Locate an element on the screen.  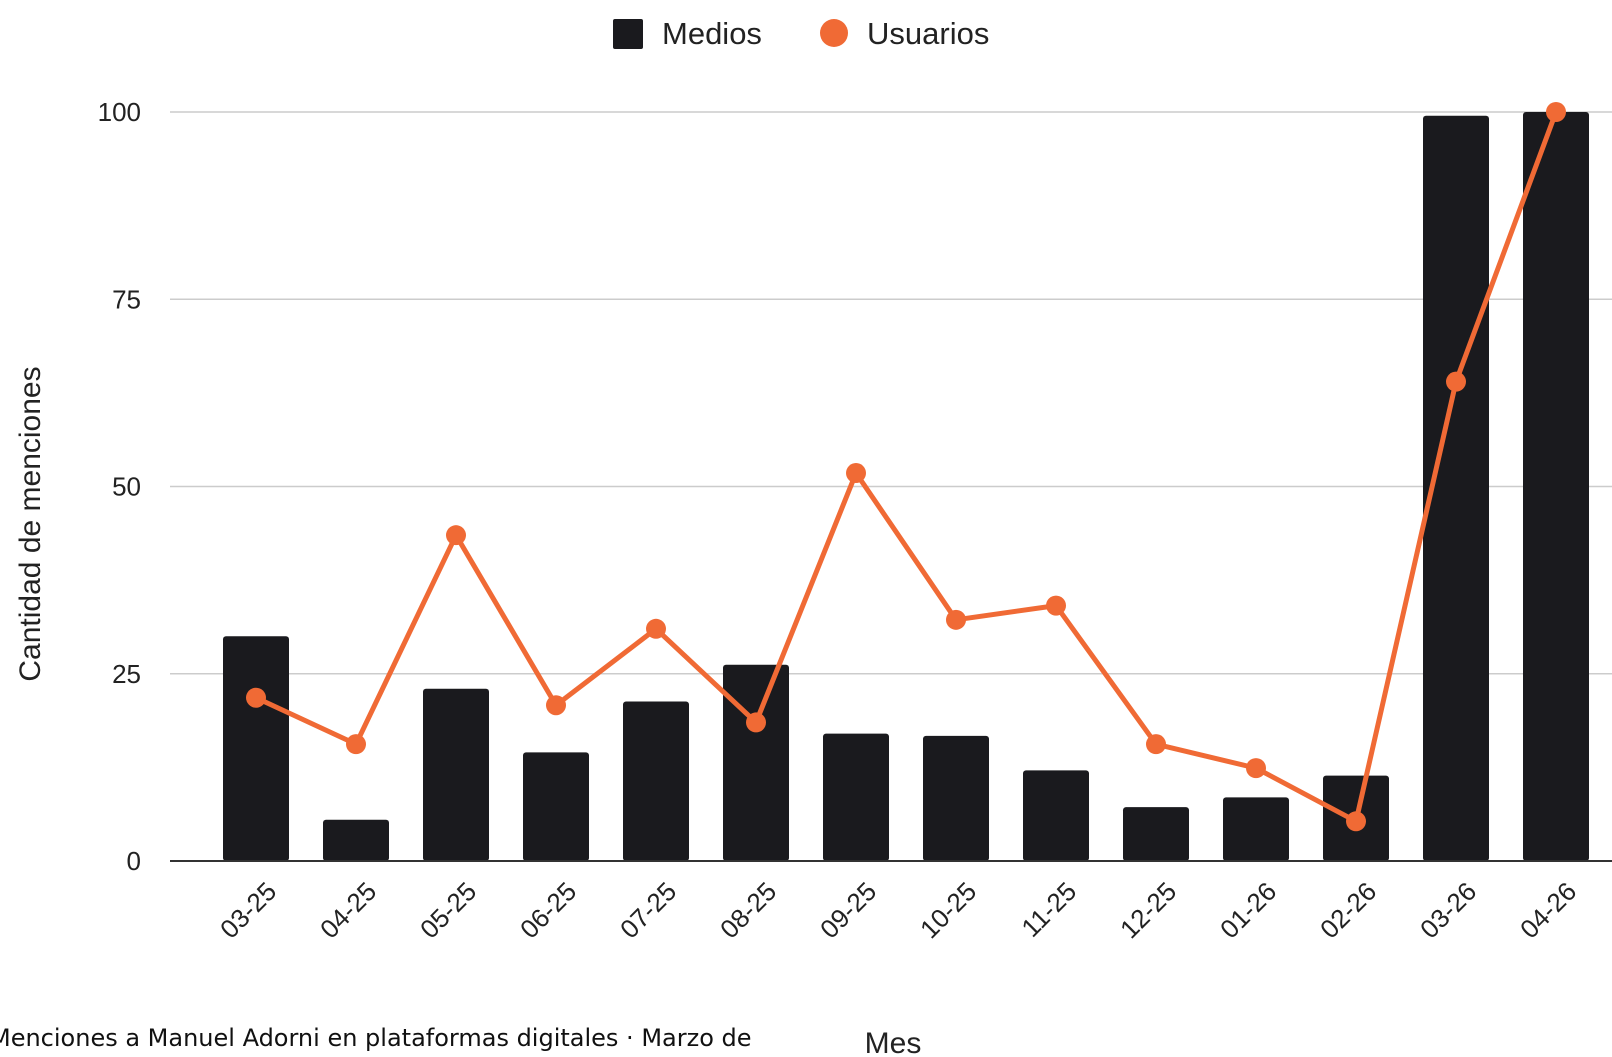
legend-label-medios: Medios is located at coordinates (712, 33).